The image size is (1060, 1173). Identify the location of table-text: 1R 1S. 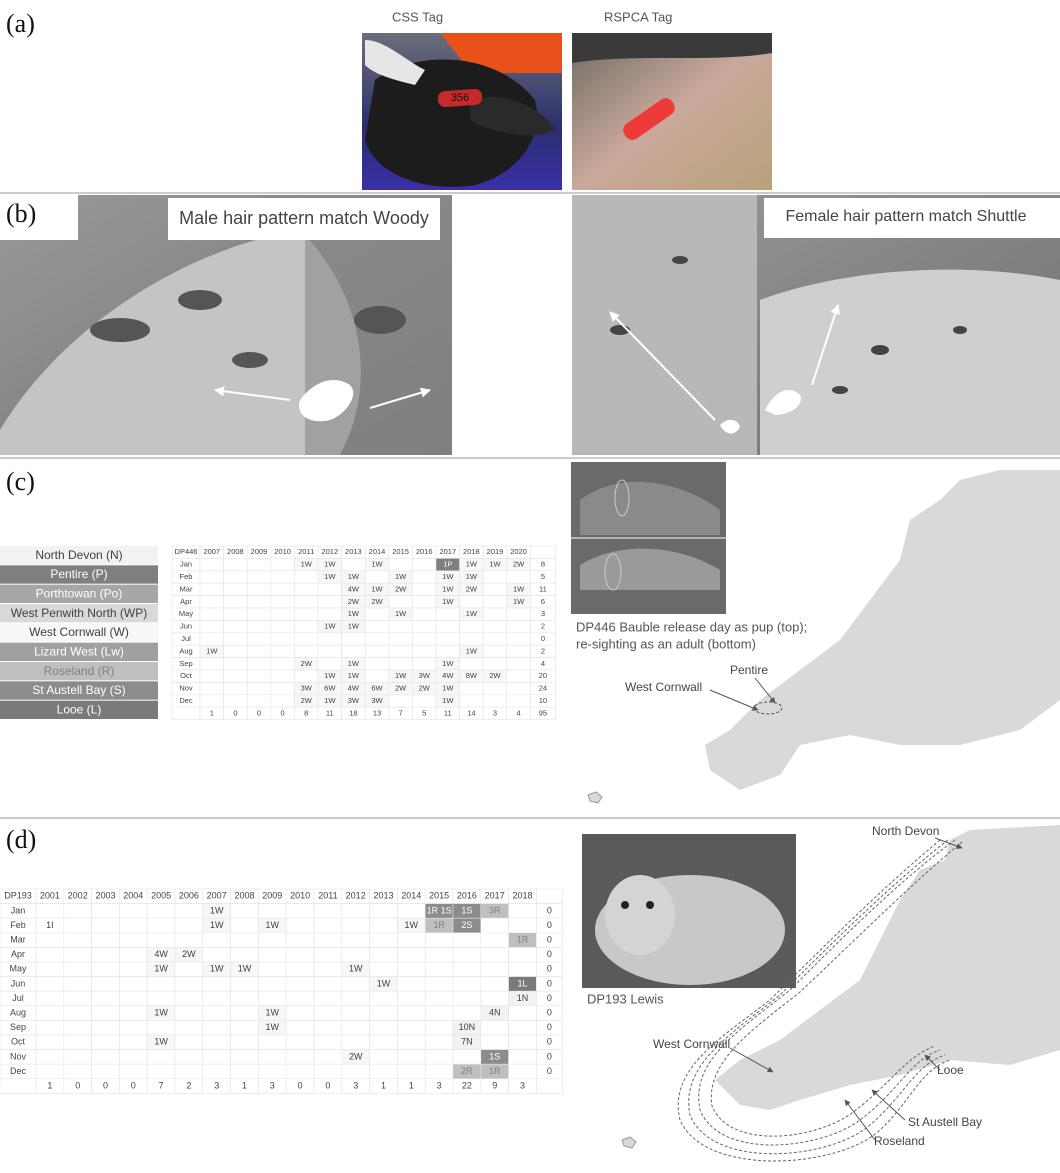
(439, 910).